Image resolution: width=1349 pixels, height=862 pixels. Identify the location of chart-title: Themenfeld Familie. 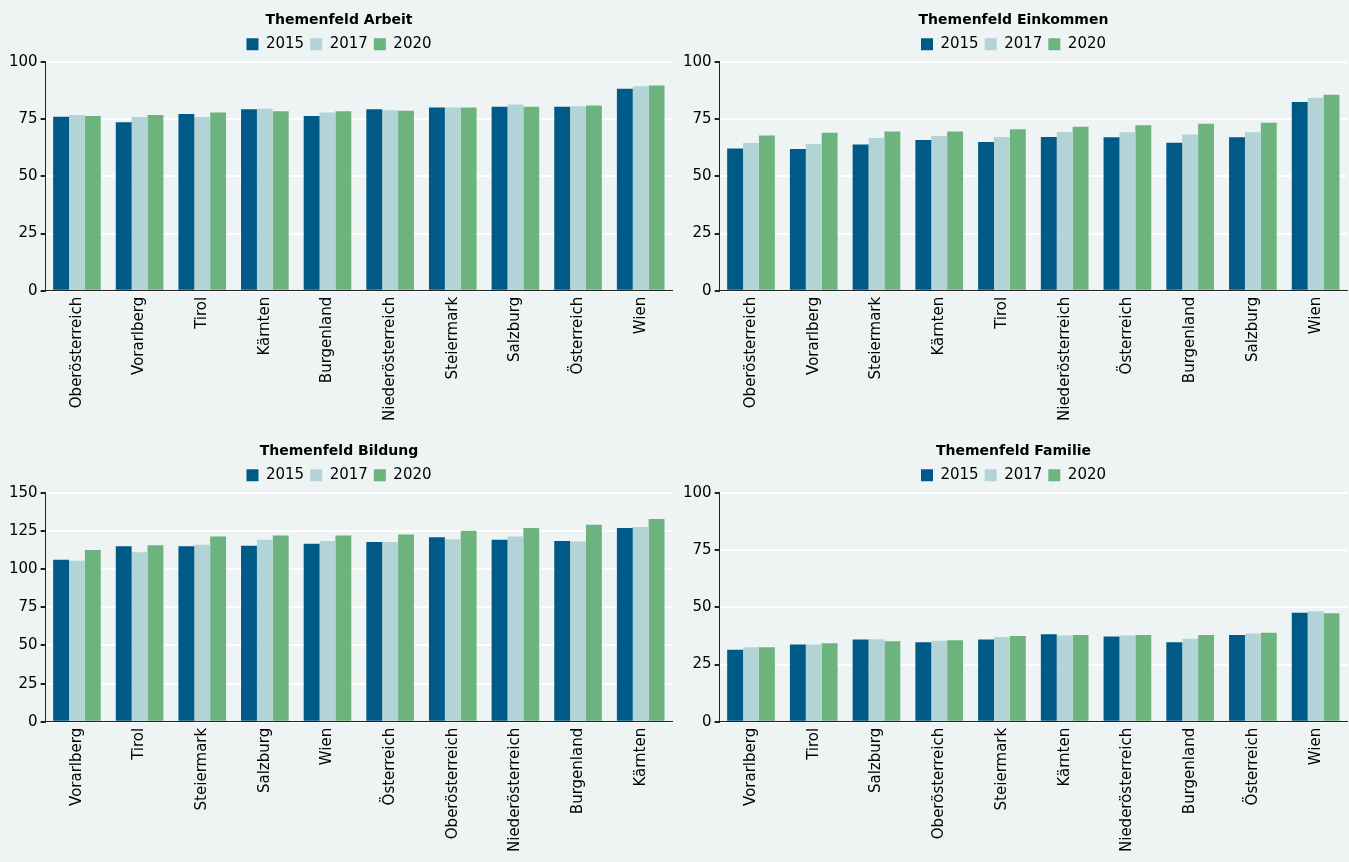
(1013, 450).